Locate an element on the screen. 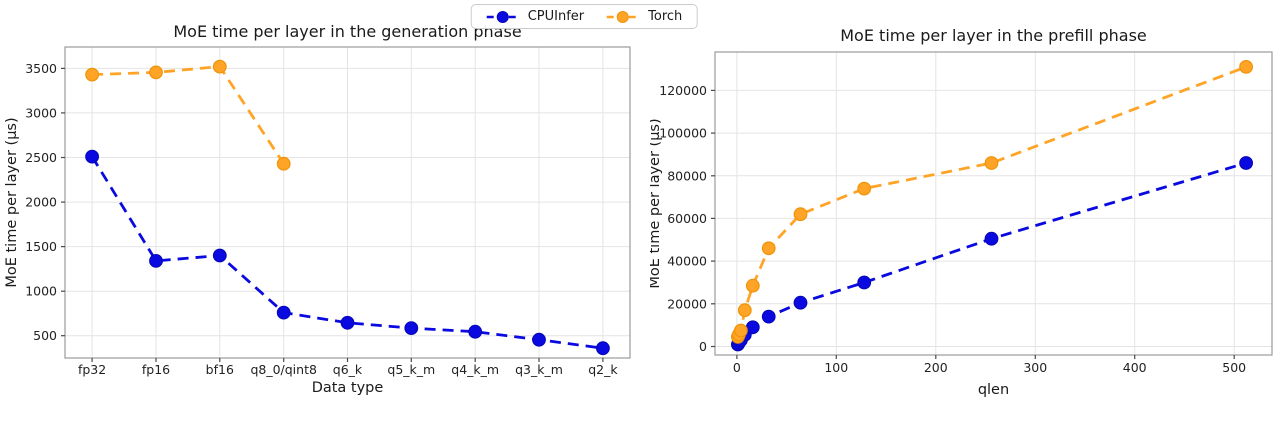 The image size is (1280, 426). y-tick-label: 80000 is located at coordinates (687, 175).